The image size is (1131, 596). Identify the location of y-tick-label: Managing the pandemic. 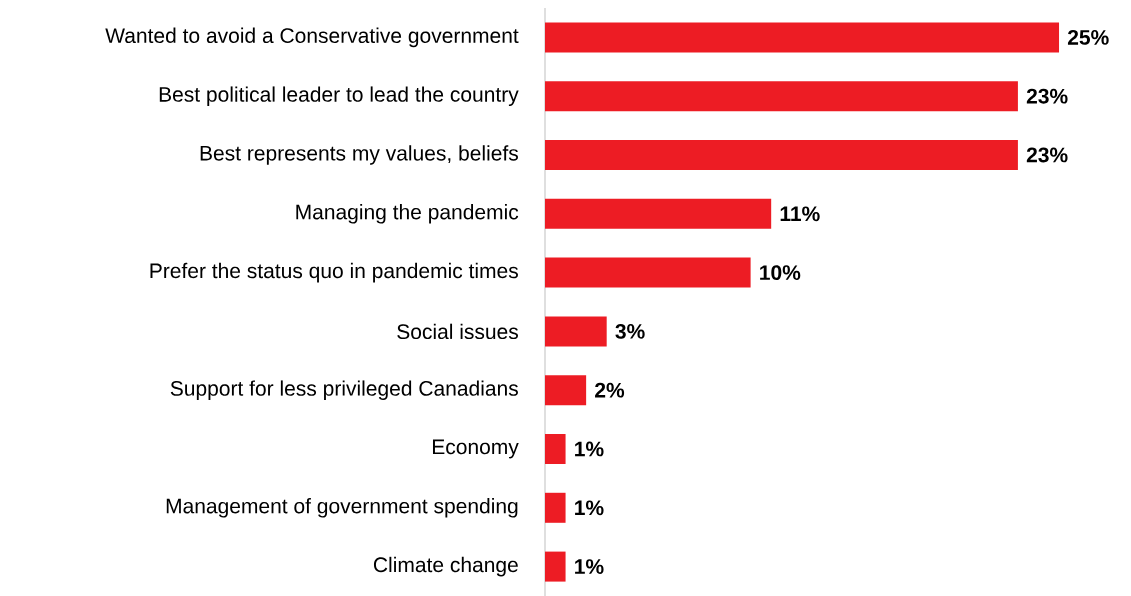
(407, 214).